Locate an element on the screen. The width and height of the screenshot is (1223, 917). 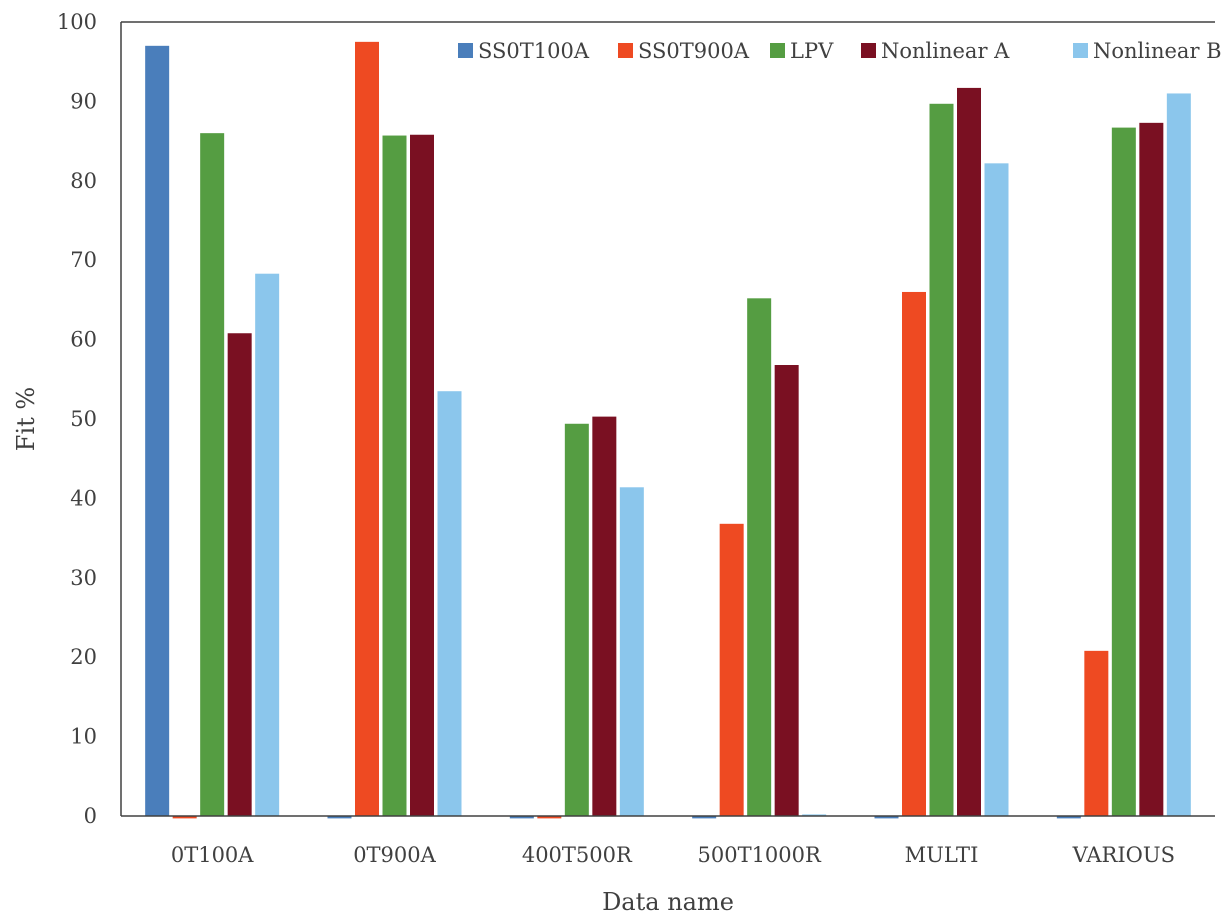
bar-nonlinear-b-0t900a is located at coordinates (449, 603).